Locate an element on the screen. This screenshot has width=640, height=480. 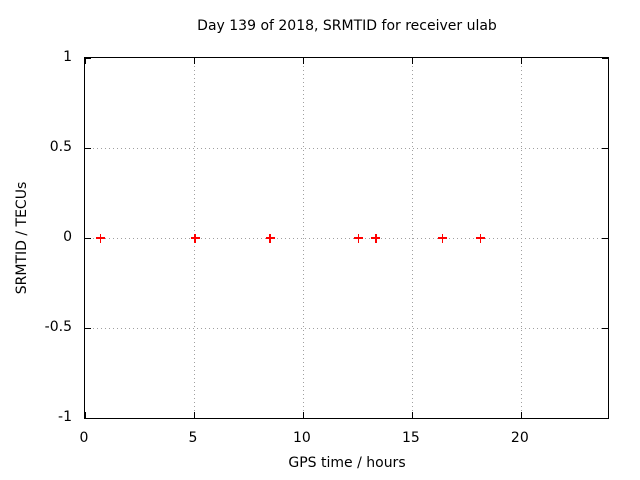
y-tick-label: 1 is located at coordinates (67, 57).